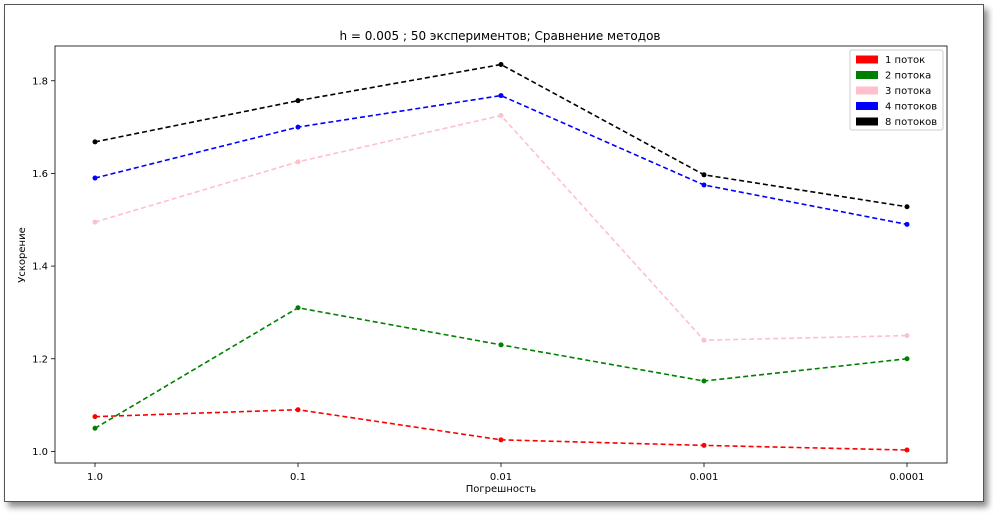 This screenshot has height=516, width=993. Describe the element at coordinates (501, 477) in the screenshot. I see `x-tick-label: 0.01` at that location.